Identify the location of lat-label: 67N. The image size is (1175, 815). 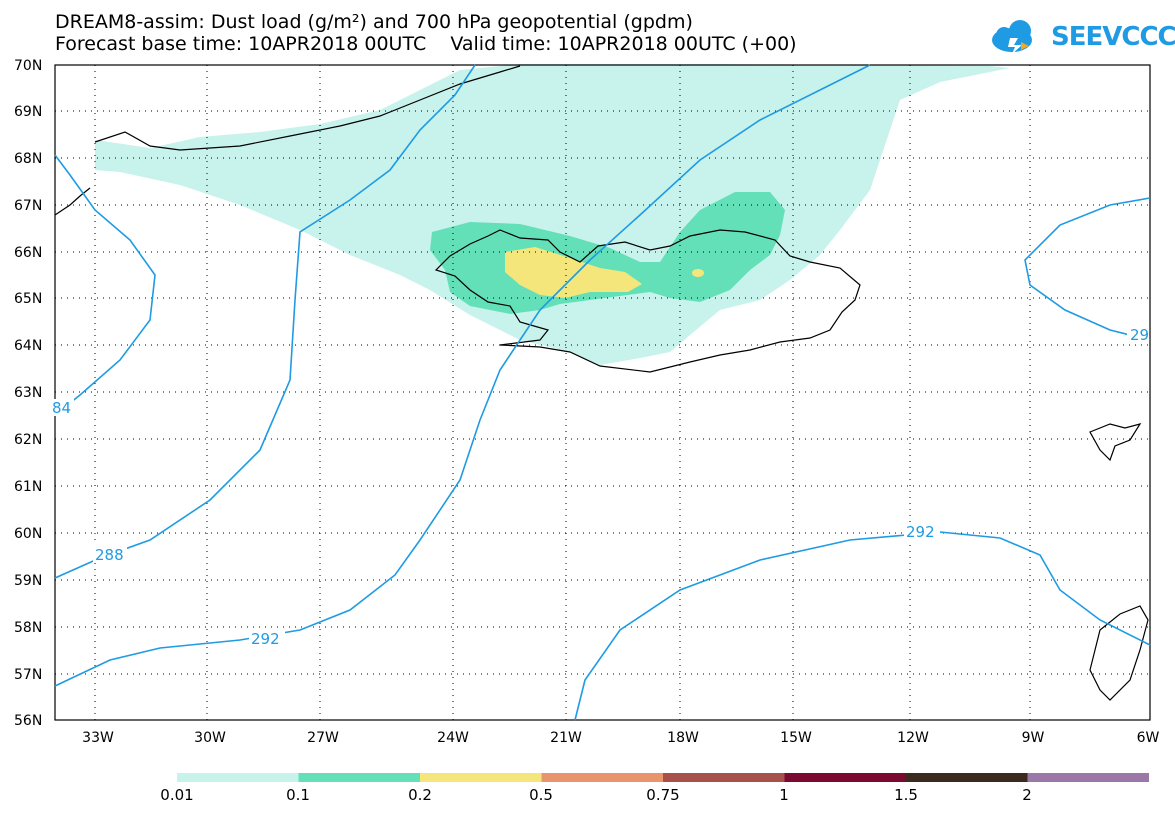
(28, 206).